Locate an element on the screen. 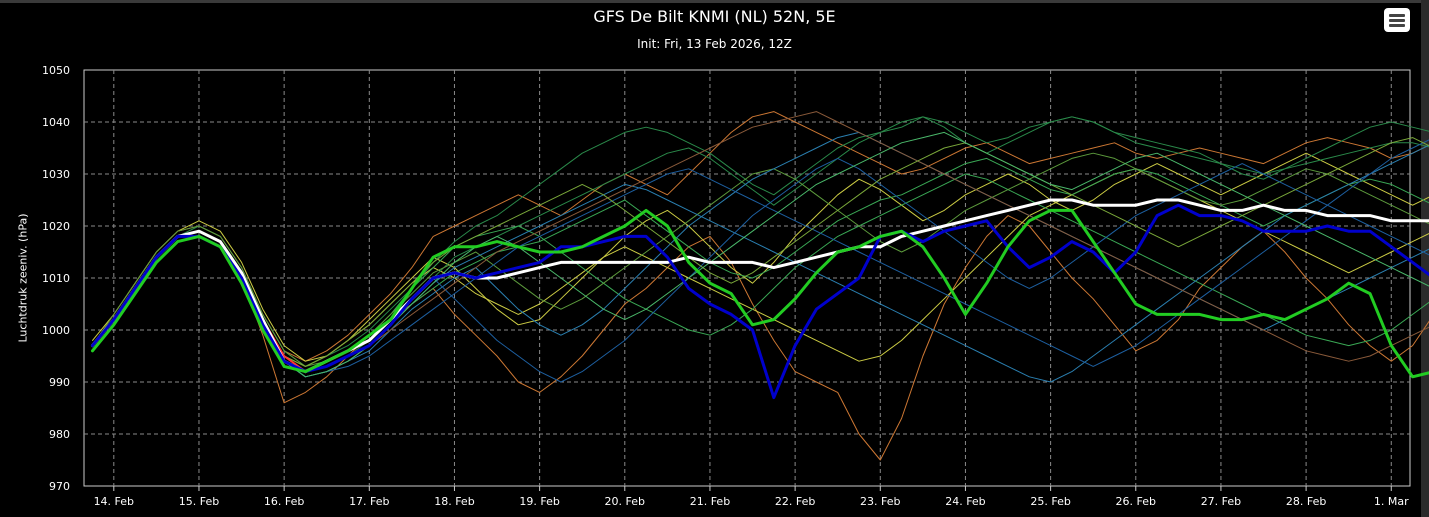  x-tick-label: 14. Feb is located at coordinates (114, 501).